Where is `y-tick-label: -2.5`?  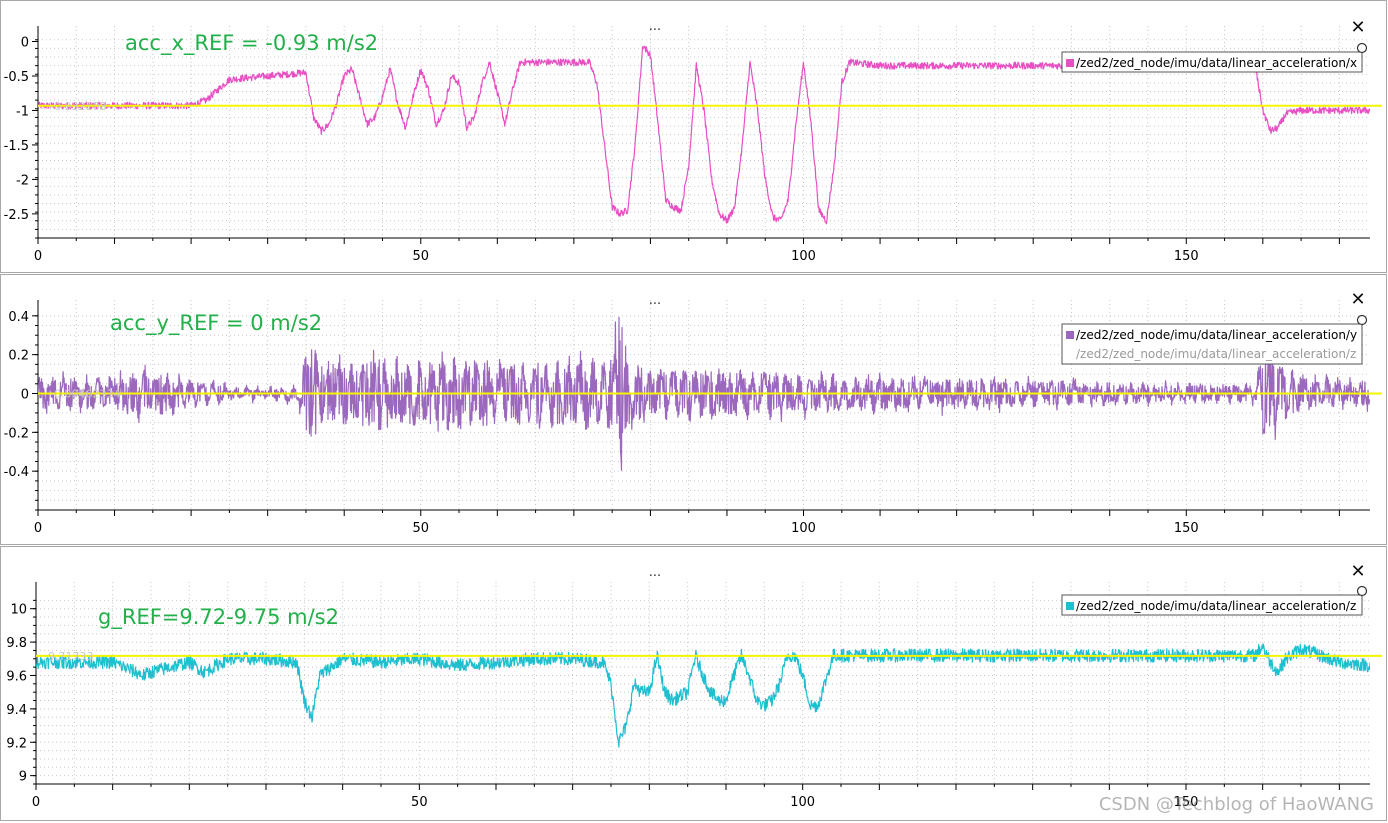 y-tick-label: -2.5 is located at coordinates (16, 215).